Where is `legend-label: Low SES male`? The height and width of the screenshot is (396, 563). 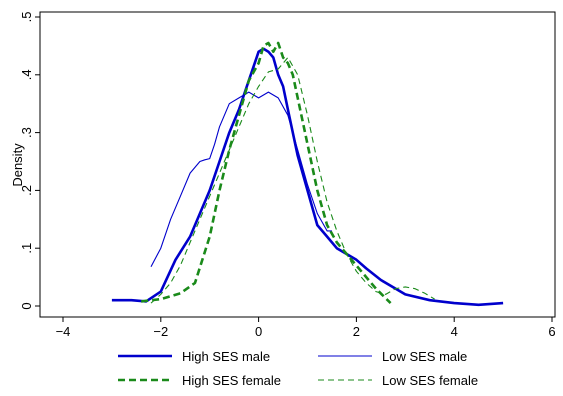
legend-label: Low SES male is located at coordinates (424, 356).